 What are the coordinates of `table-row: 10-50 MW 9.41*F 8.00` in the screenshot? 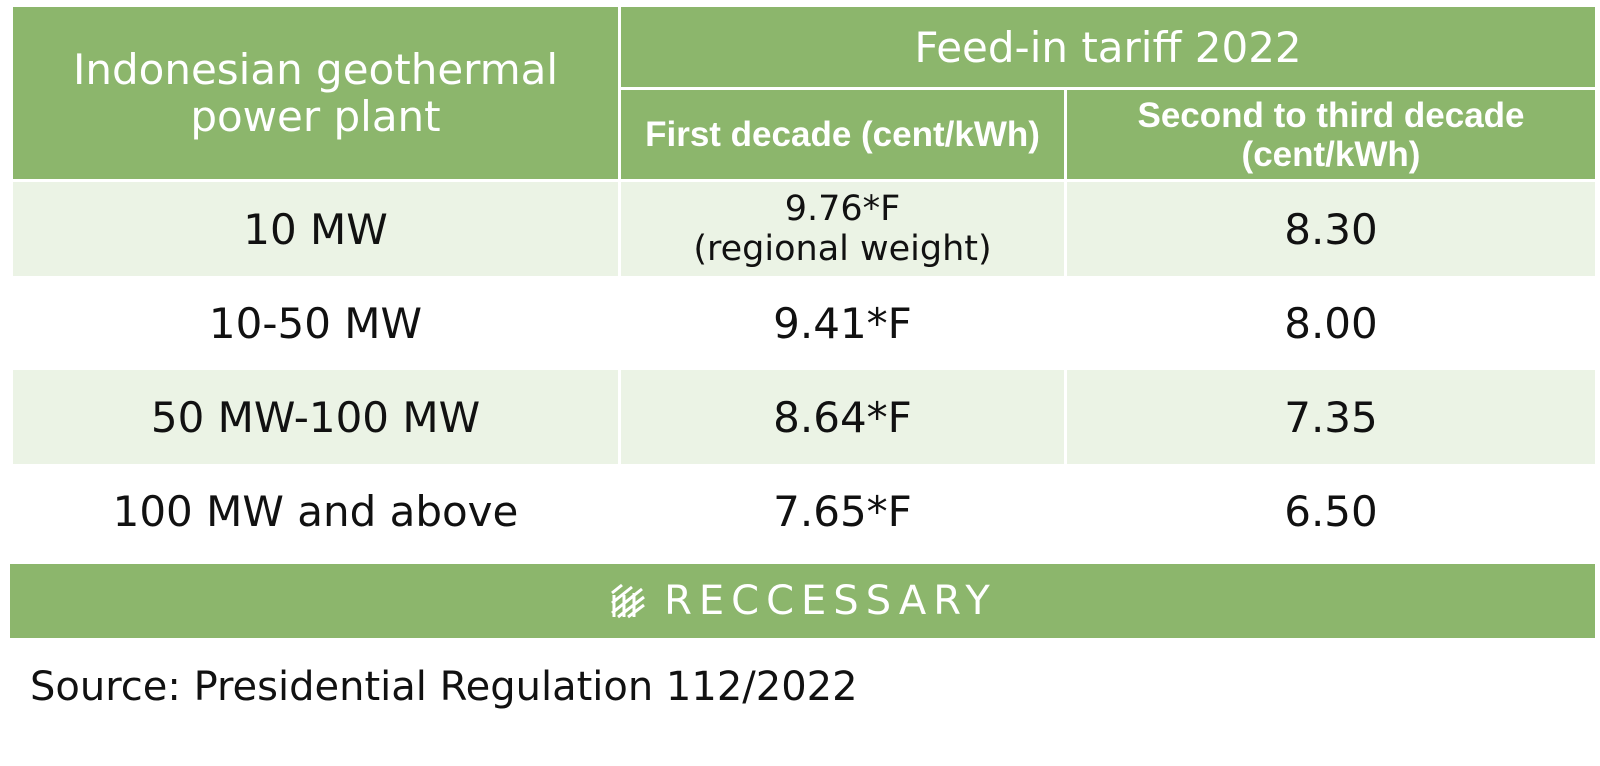 It's located at (804, 323).